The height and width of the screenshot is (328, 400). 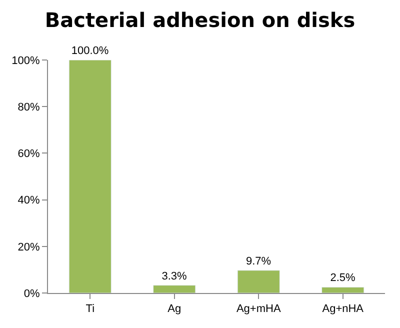 I want to click on chart-title: Bacterial adhesion on disks, so click(x=200, y=20).